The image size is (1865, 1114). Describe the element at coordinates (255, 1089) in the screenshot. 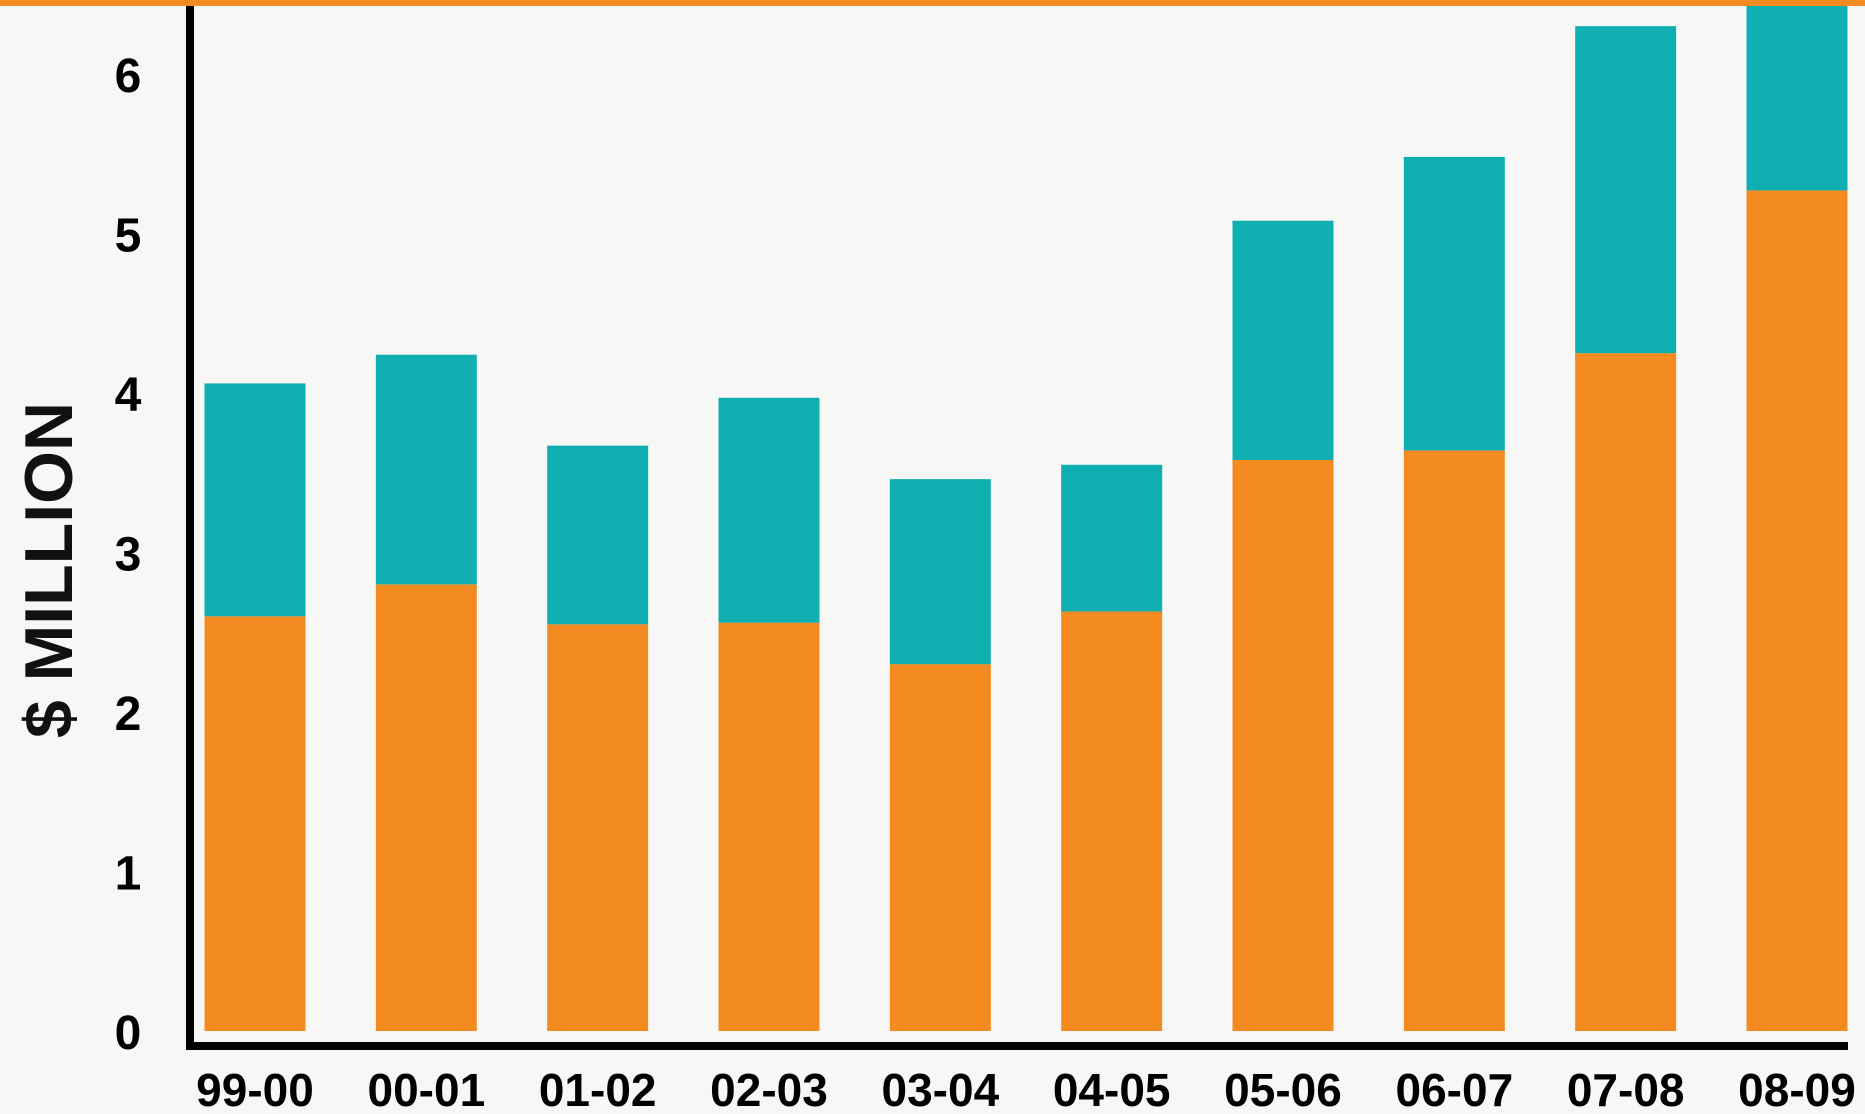

I see `x-tick-label: 99-00` at that location.